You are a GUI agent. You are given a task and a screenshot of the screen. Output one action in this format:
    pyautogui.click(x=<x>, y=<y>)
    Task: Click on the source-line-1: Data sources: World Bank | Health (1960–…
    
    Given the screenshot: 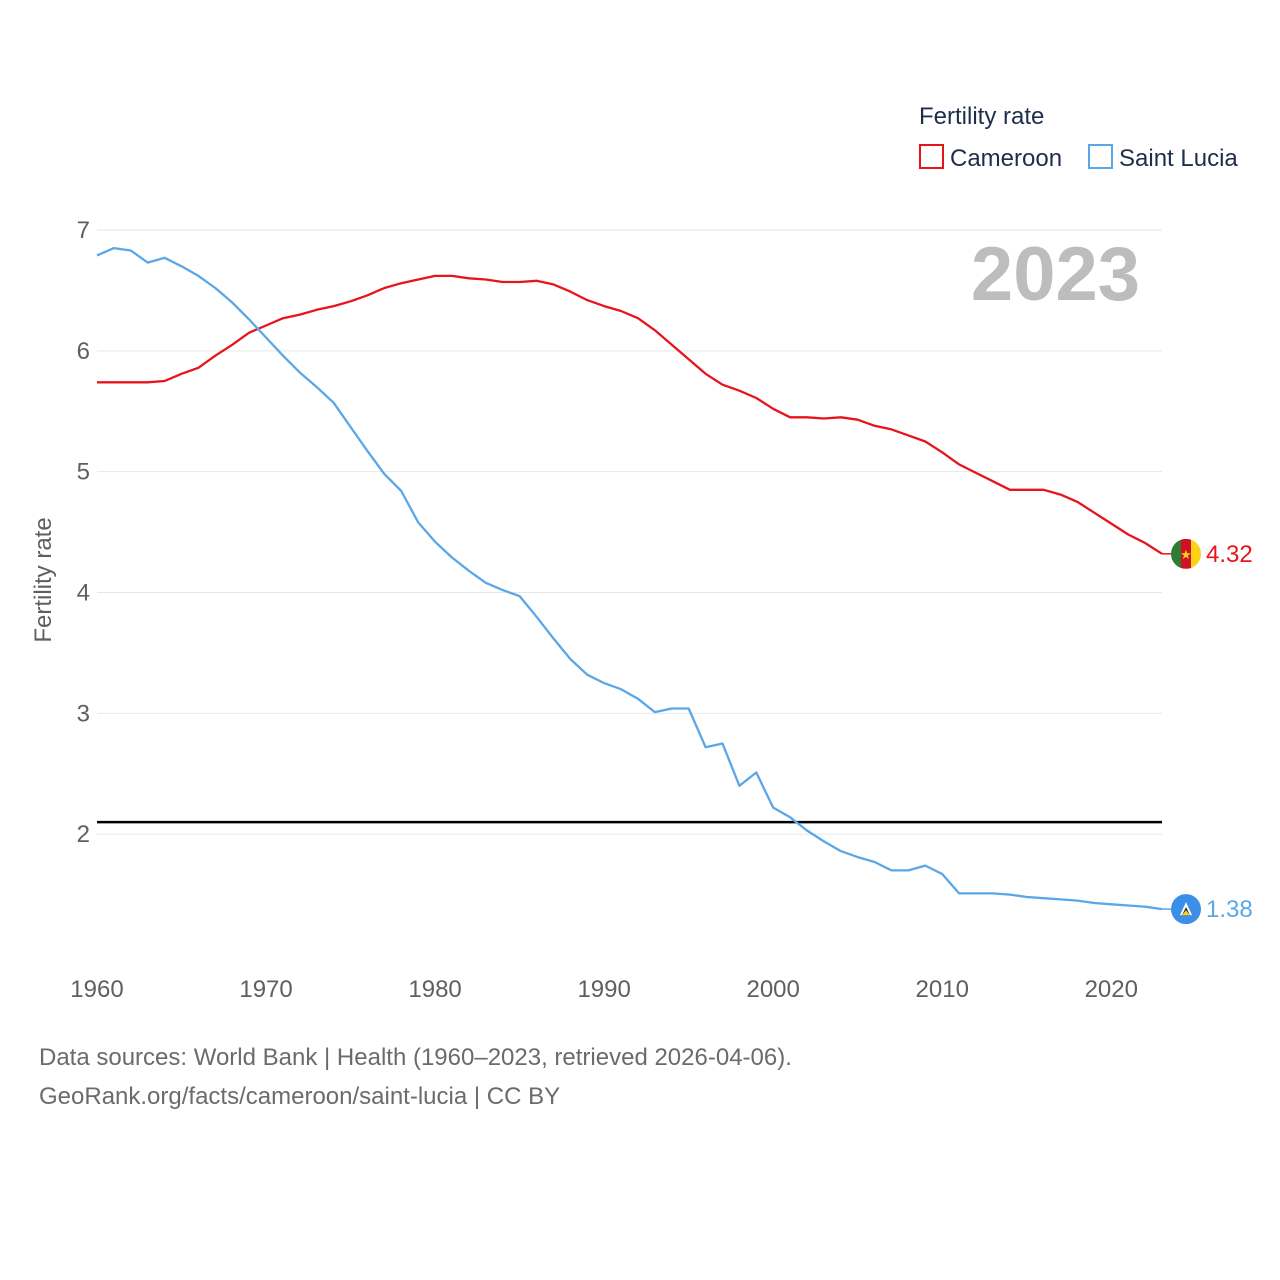 What is the action you would take?
    pyautogui.click(x=415, y=1057)
    